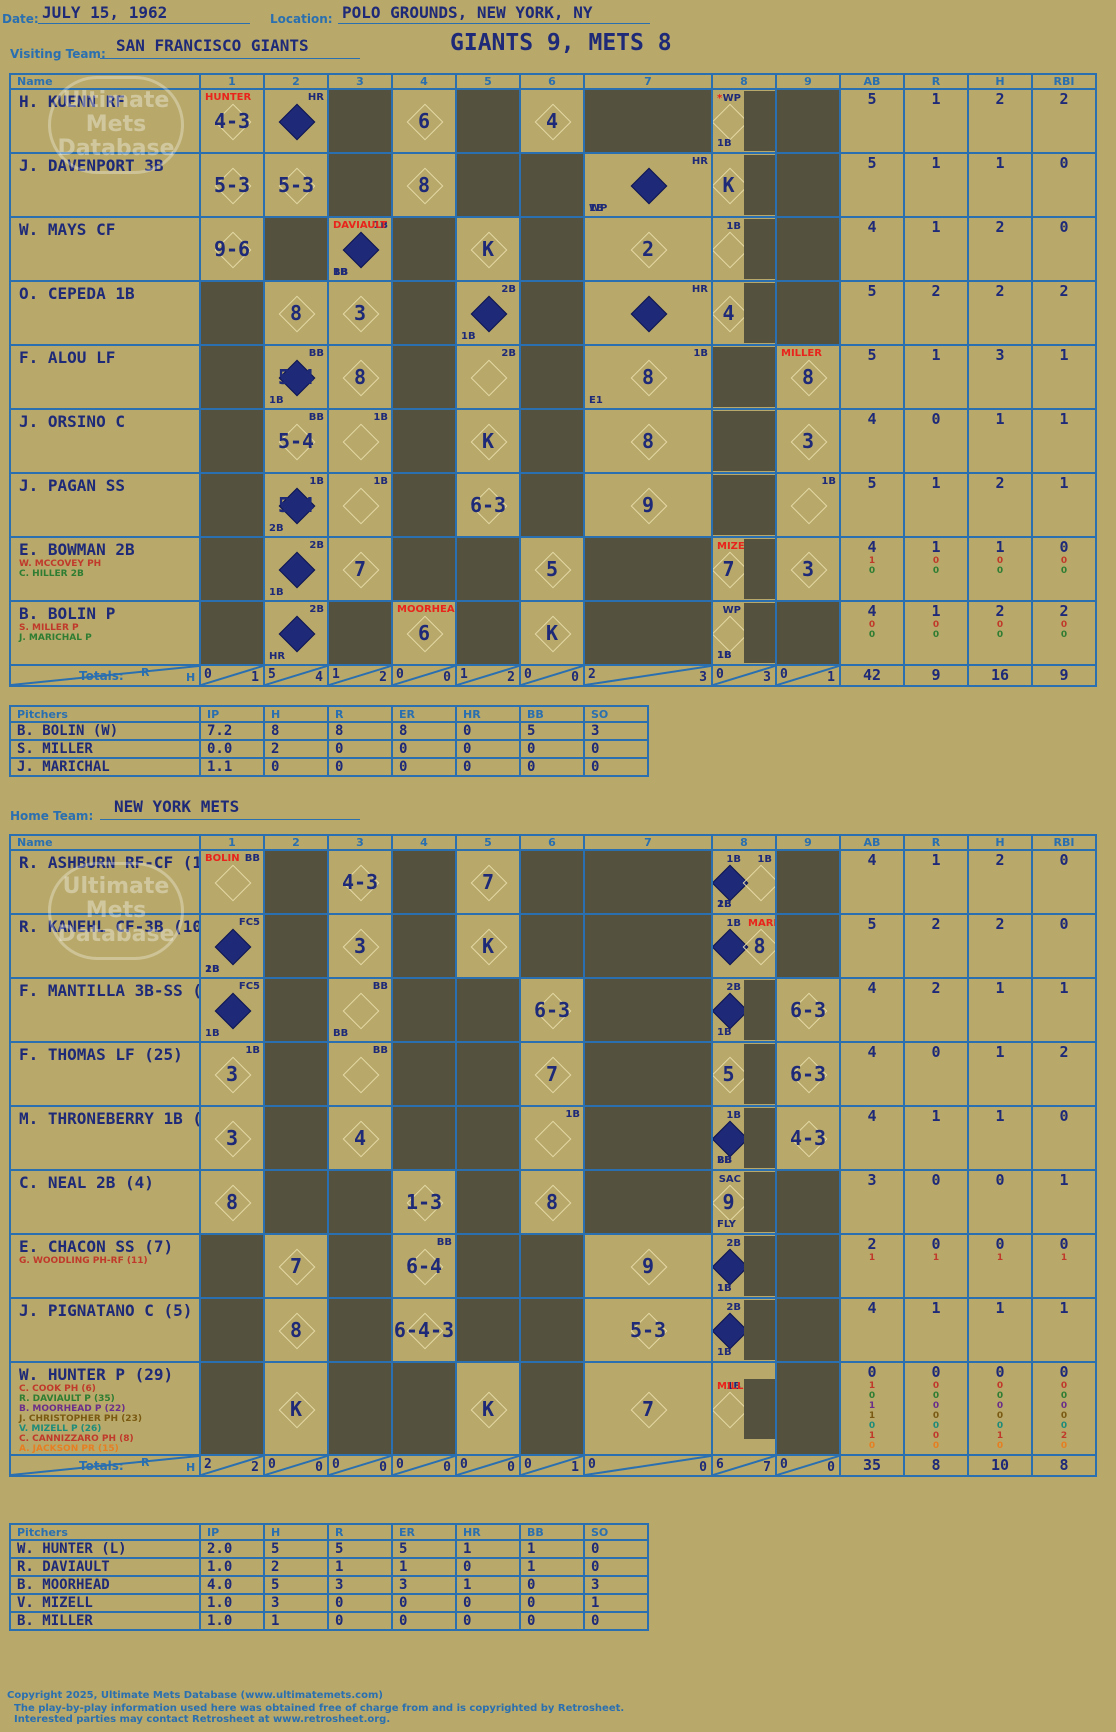  I want to click on final-score: GIANTS 9, METS 8, so click(561, 43).